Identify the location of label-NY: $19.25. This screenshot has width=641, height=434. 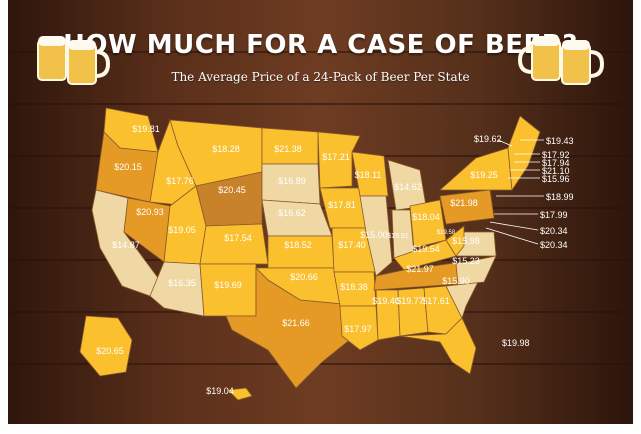
(484, 175).